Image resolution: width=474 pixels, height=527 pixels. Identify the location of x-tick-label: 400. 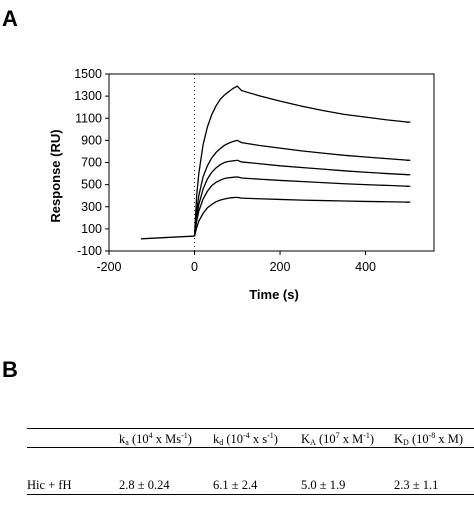
(365, 267).